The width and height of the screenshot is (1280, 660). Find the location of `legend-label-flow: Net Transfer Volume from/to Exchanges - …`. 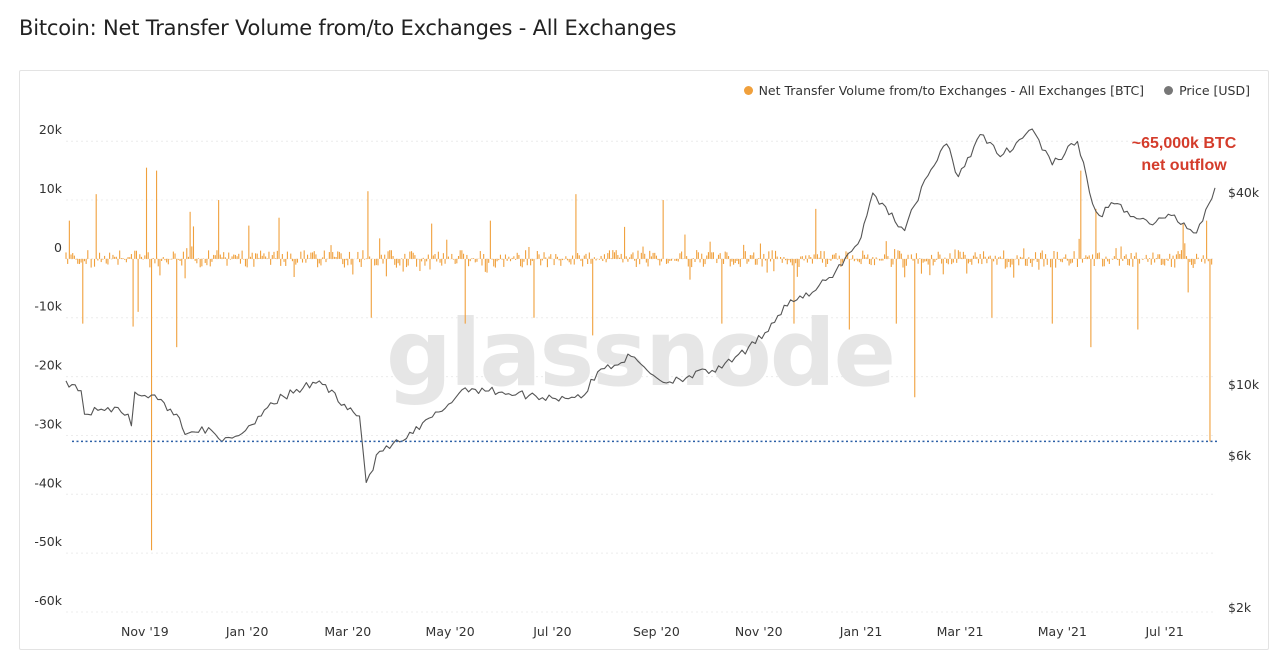

legend-label-flow: Net Transfer Volume from/to Exchanges - … is located at coordinates (951, 90).